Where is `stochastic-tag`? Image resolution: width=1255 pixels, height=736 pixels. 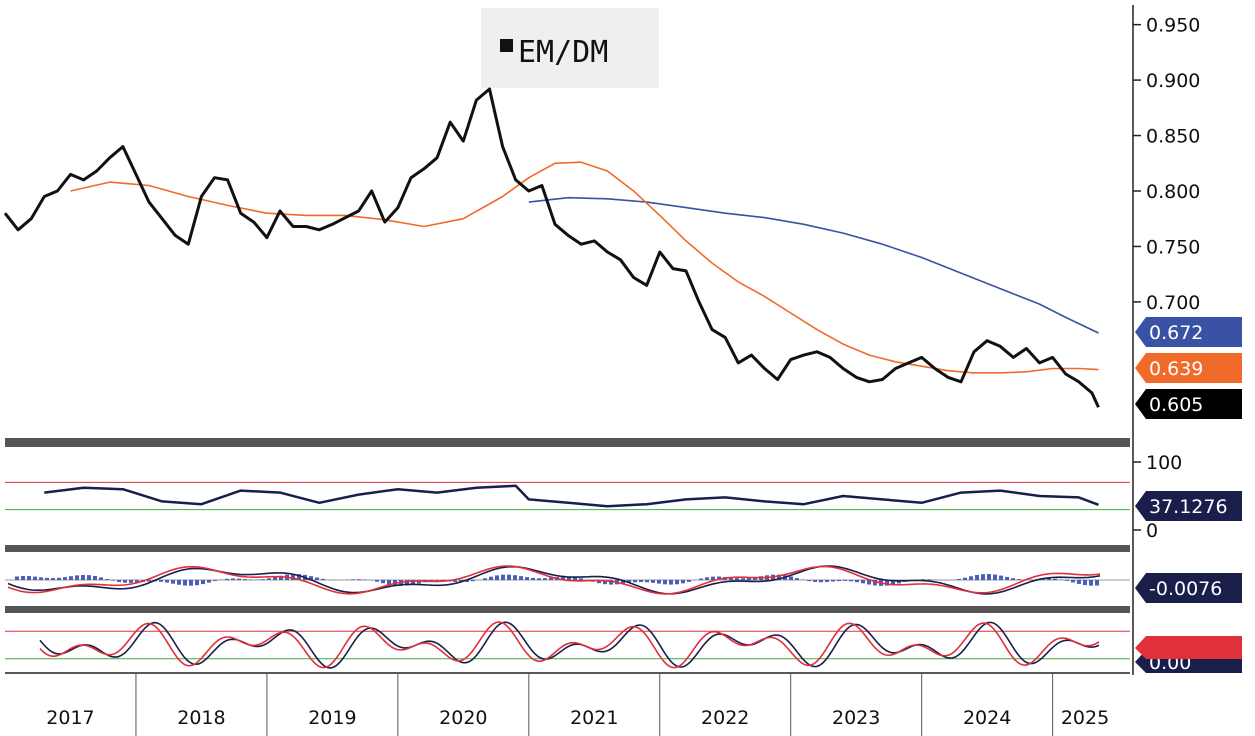 stochastic-tag is located at coordinates (1188, 647).